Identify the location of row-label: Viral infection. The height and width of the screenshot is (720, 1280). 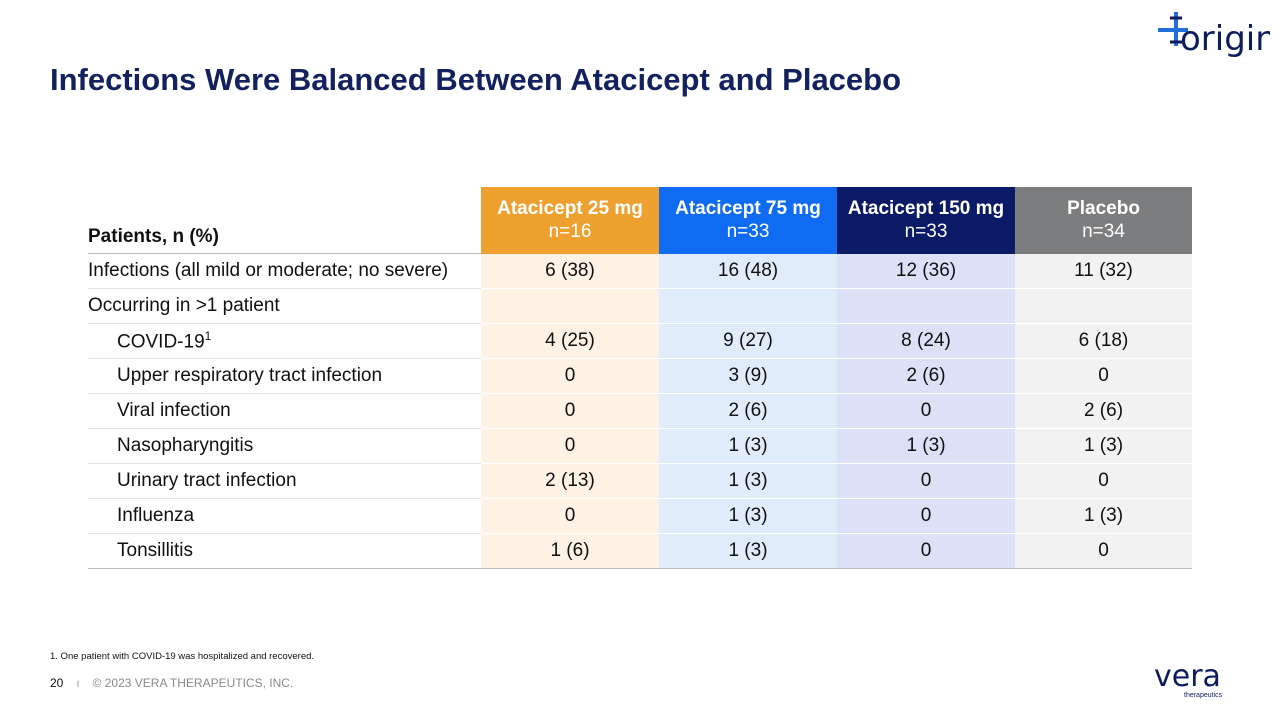
(284, 411).